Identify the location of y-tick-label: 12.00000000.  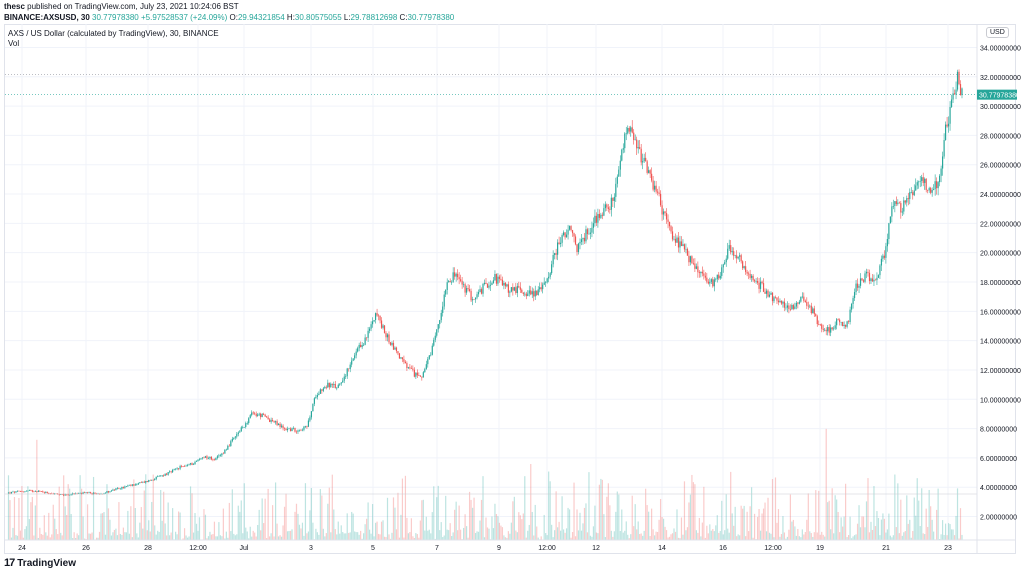
(1000, 371).